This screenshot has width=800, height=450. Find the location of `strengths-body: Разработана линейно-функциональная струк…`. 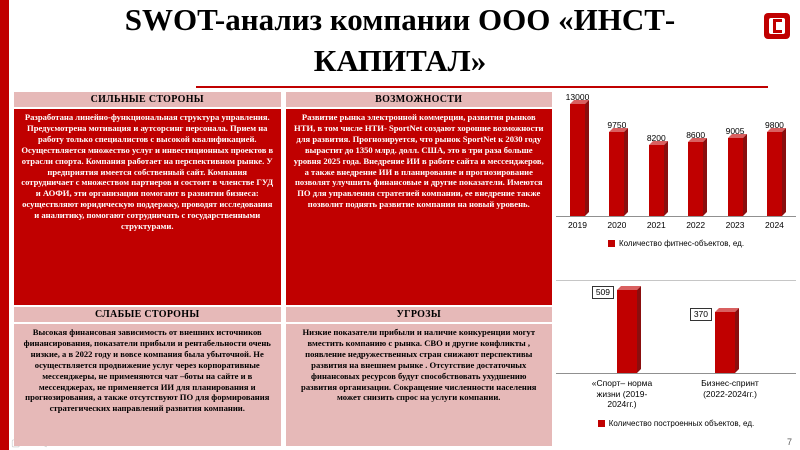

strengths-body: Разработана линейно-функциональная струк… is located at coordinates (147, 207).